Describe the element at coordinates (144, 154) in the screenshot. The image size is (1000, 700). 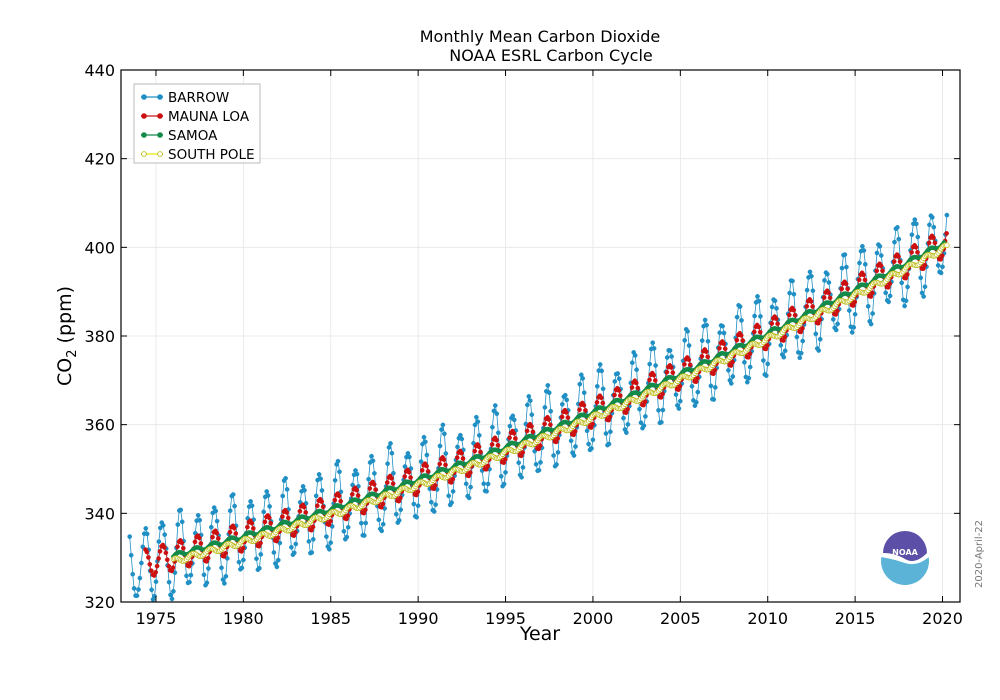
I see `legend-marker` at that location.